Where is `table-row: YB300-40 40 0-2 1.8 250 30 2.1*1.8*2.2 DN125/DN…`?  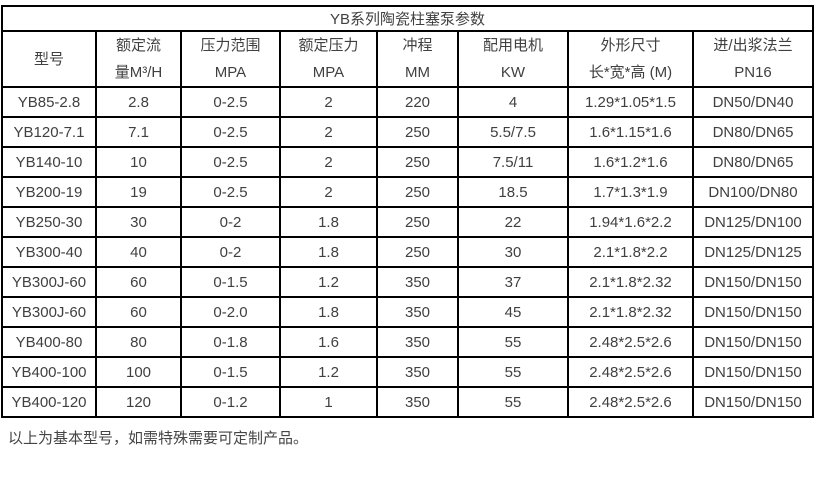 table-row: YB300-40 40 0-2 1.8 250 30 2.1*1.8*2.2 DN125/DN… is located at coordinates (407, 252).